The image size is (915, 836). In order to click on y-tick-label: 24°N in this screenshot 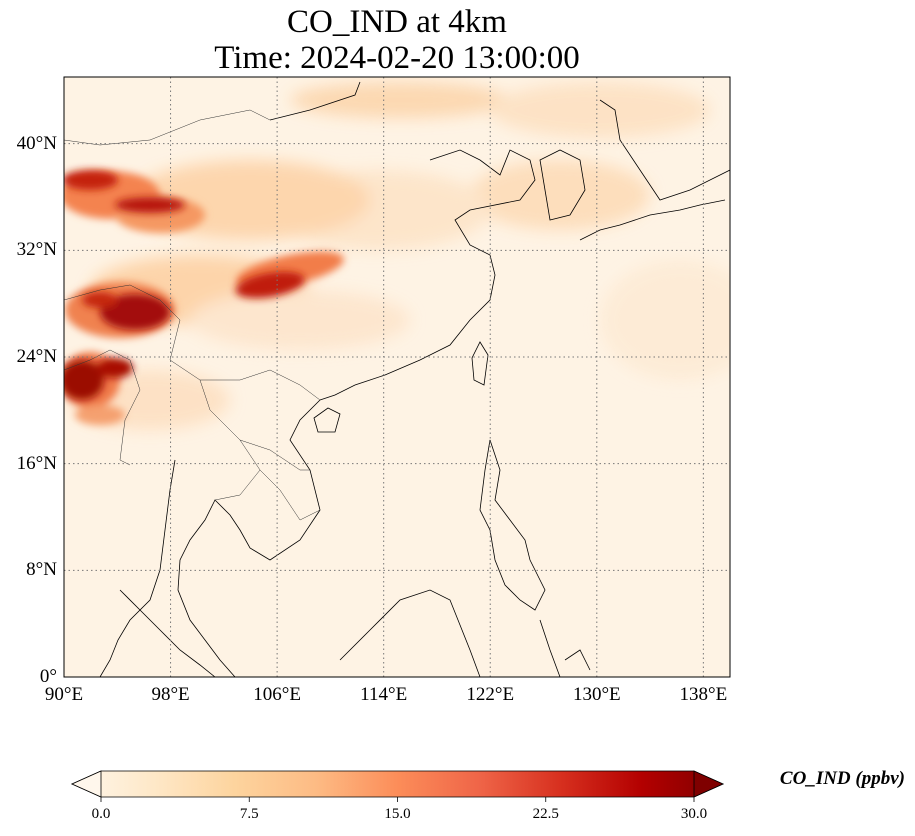, I will do `click(36, 356)`.